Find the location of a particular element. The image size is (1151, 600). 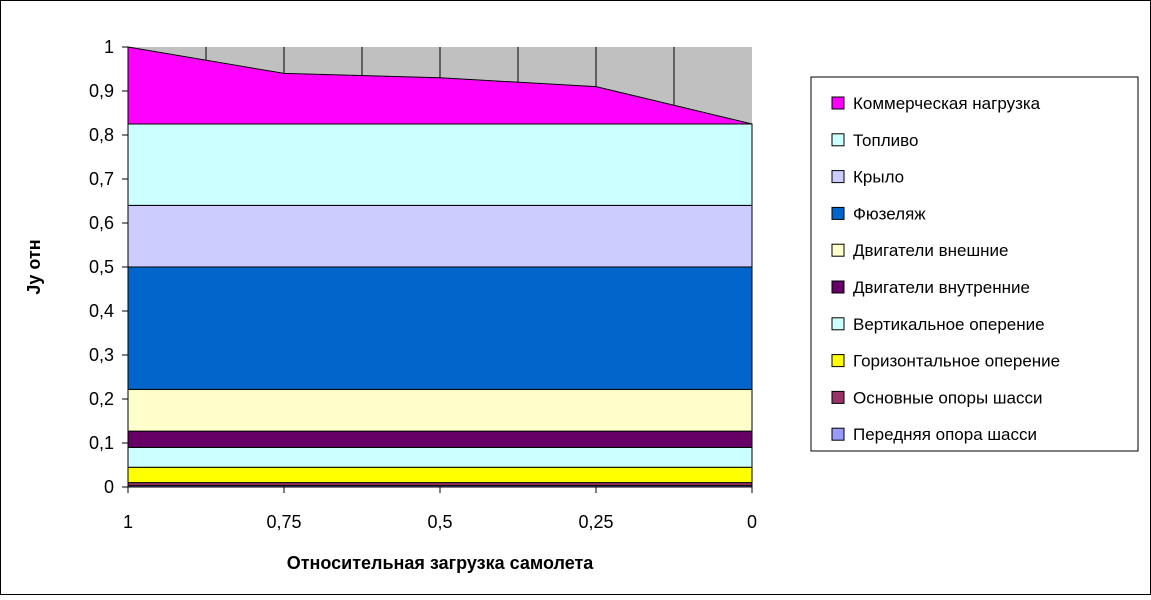

y-tick-label: 0,3 is located at coordinates (101, 355).